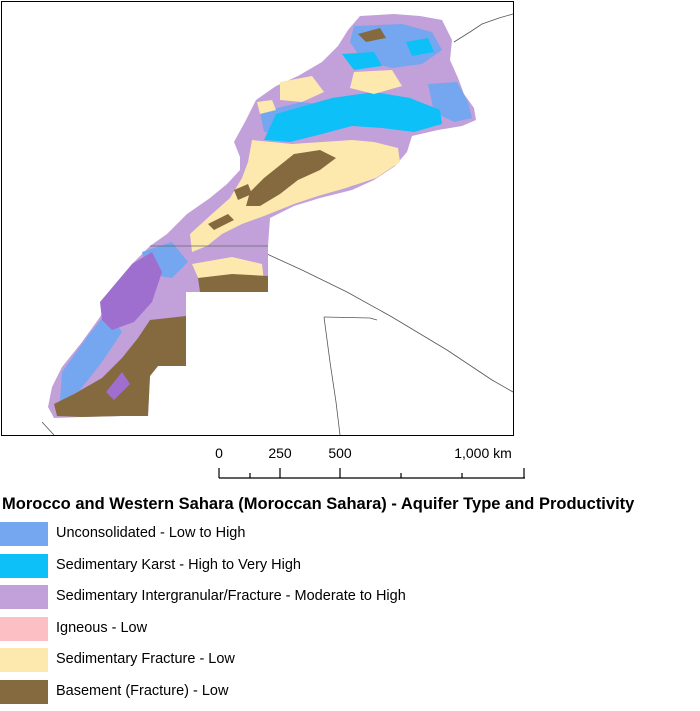 This screenshot has height=711, width=700. I want to click on scale-label-0: 0, so click(219, 453).